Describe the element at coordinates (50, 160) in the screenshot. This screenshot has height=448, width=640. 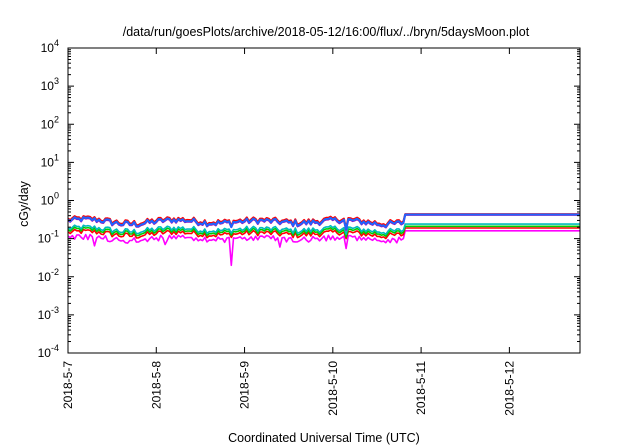
I see `y-tick-label: 10¹` at that location.